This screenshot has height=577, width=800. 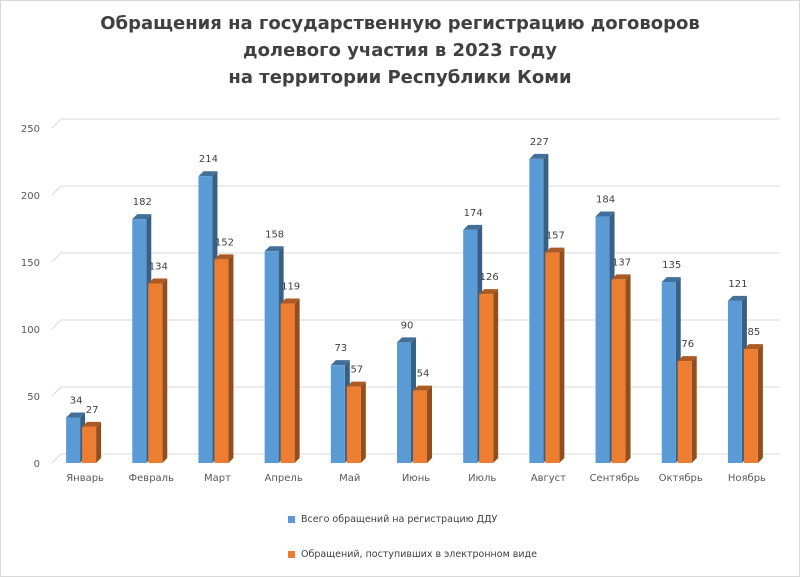 What do you see at coordinates (152, 478) in the screenshot?
I see `x-tick-label: Февраль` at bounding box center [152, 478].